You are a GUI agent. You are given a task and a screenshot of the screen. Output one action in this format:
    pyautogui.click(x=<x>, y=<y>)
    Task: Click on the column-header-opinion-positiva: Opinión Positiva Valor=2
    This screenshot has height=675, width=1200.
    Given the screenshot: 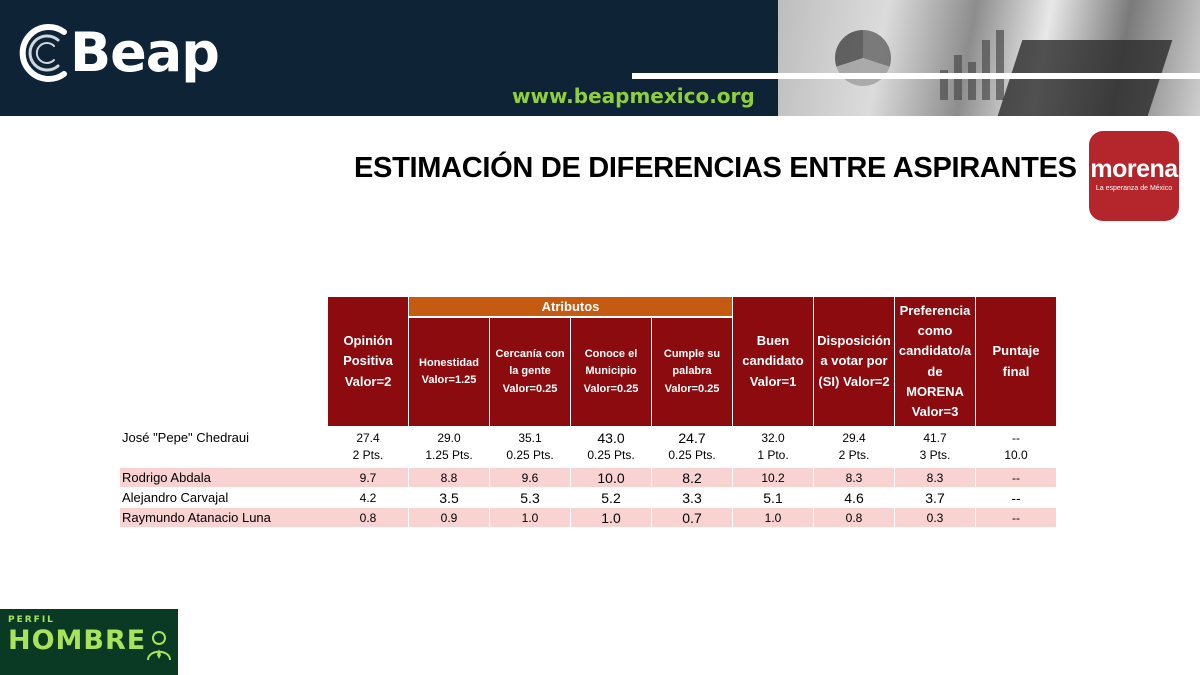 What is the action you would take?
    pyautogui.click(x=368, y=361)
    